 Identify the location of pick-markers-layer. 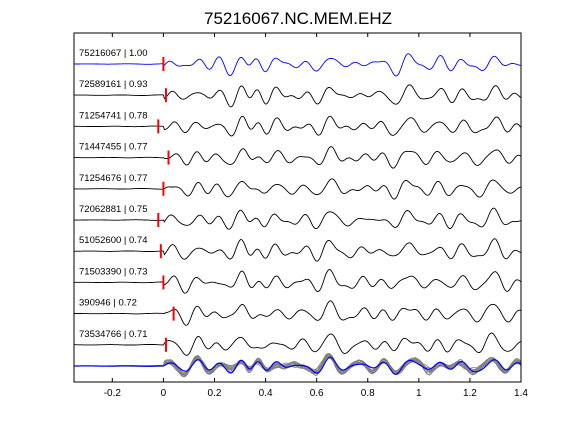
(166, 204).